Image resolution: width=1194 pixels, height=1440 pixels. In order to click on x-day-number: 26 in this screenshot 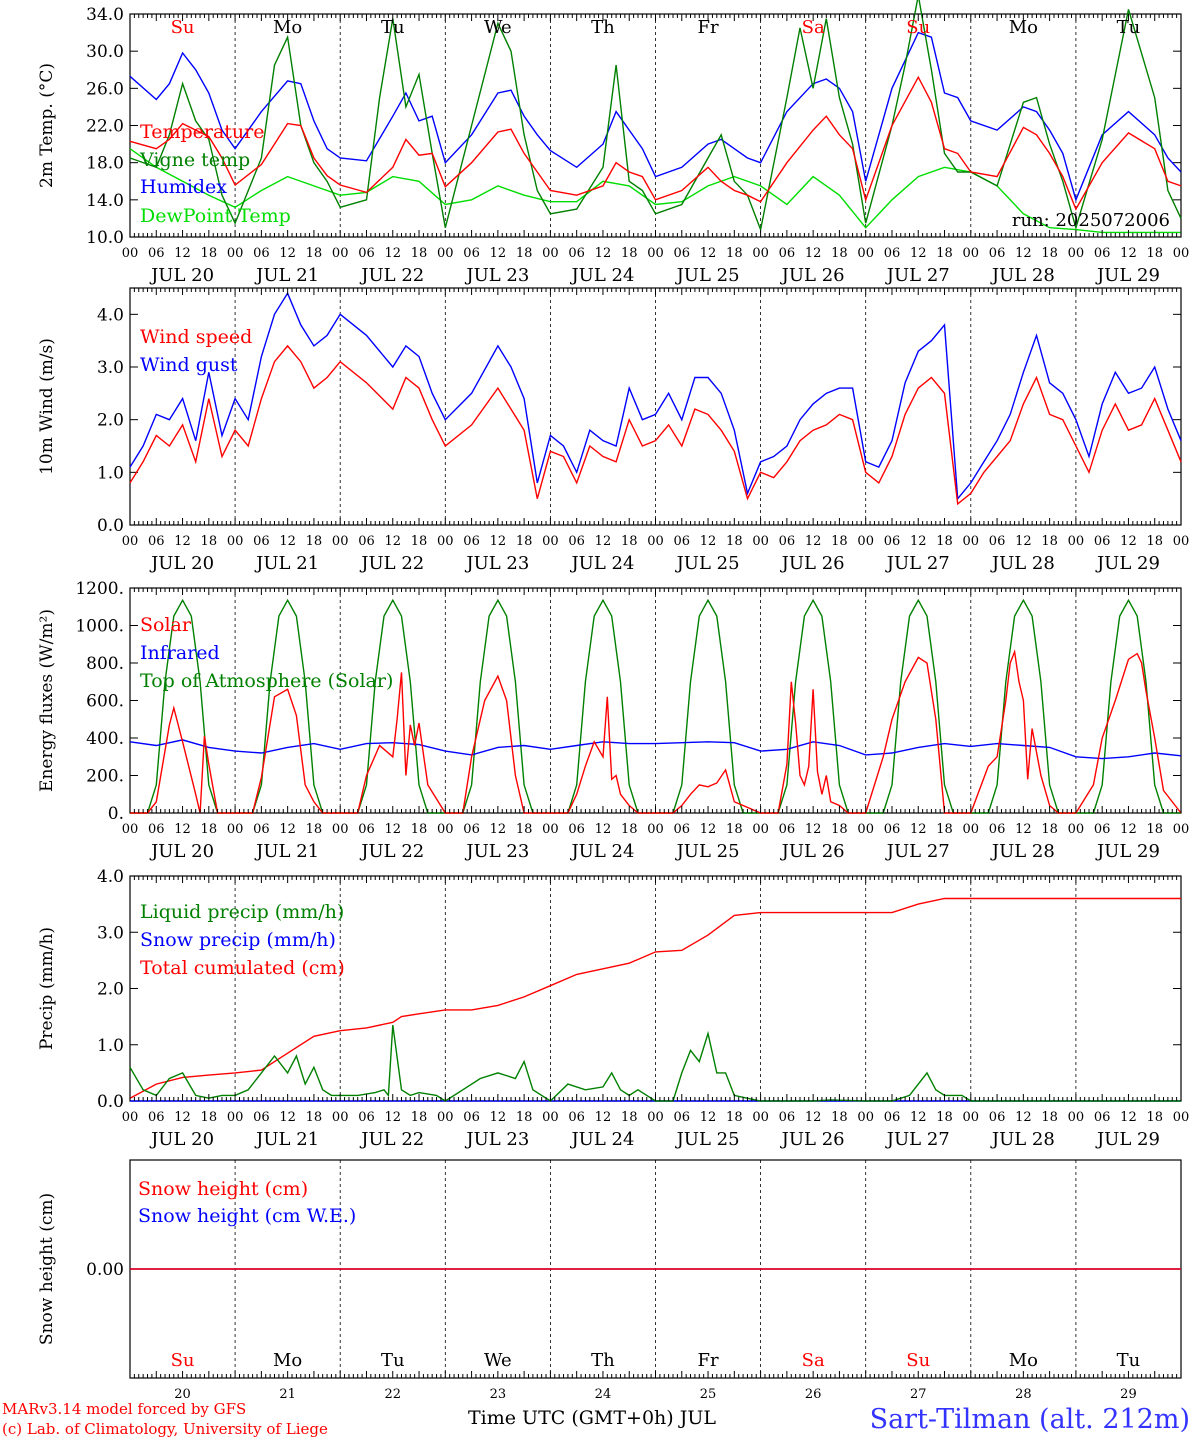, I will do `click(813, 1394)`.